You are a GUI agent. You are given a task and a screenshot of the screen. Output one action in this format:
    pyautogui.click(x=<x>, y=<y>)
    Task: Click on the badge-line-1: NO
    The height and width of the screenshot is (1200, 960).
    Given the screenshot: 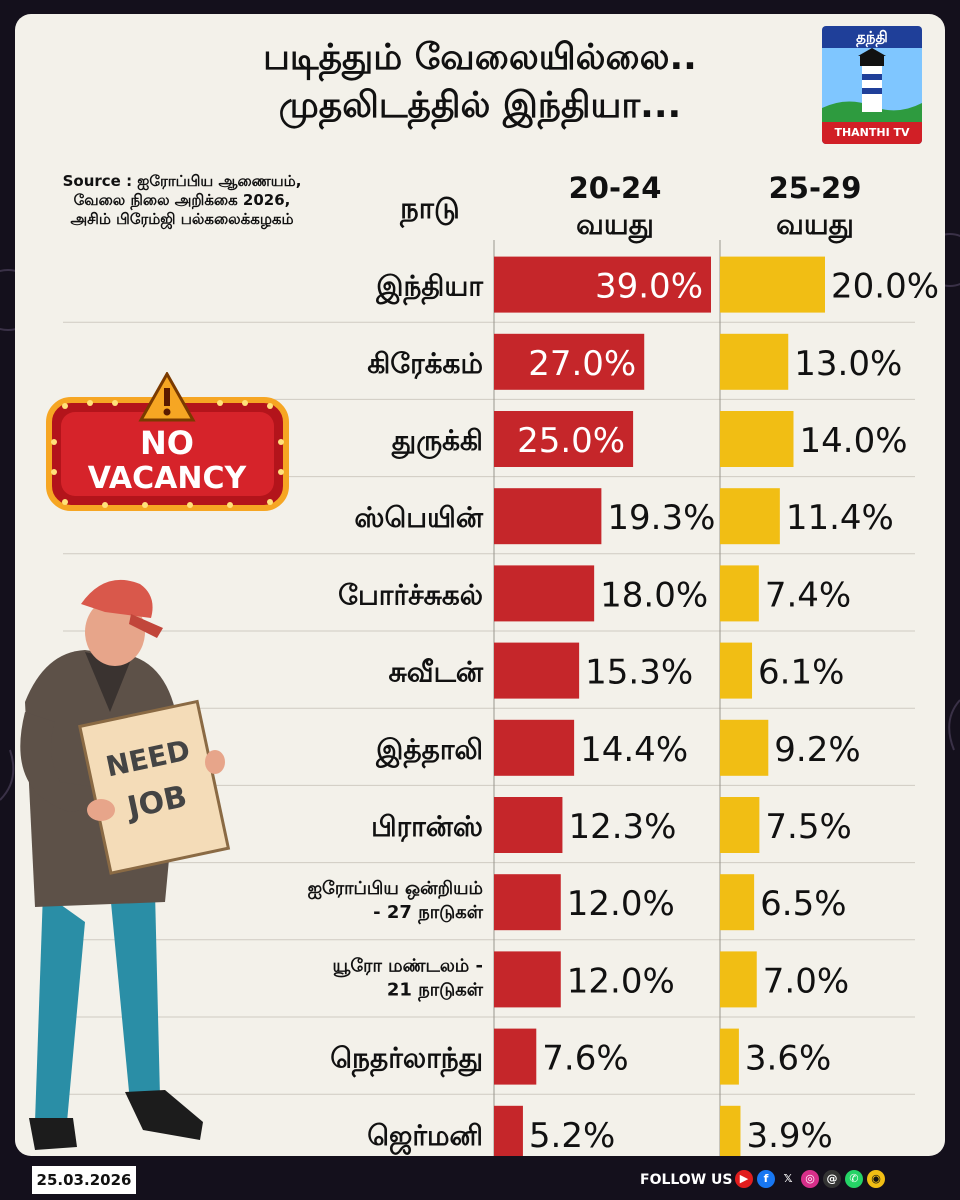 What is the action you would take?
    pyautogui.click(x=167, y=443)
    